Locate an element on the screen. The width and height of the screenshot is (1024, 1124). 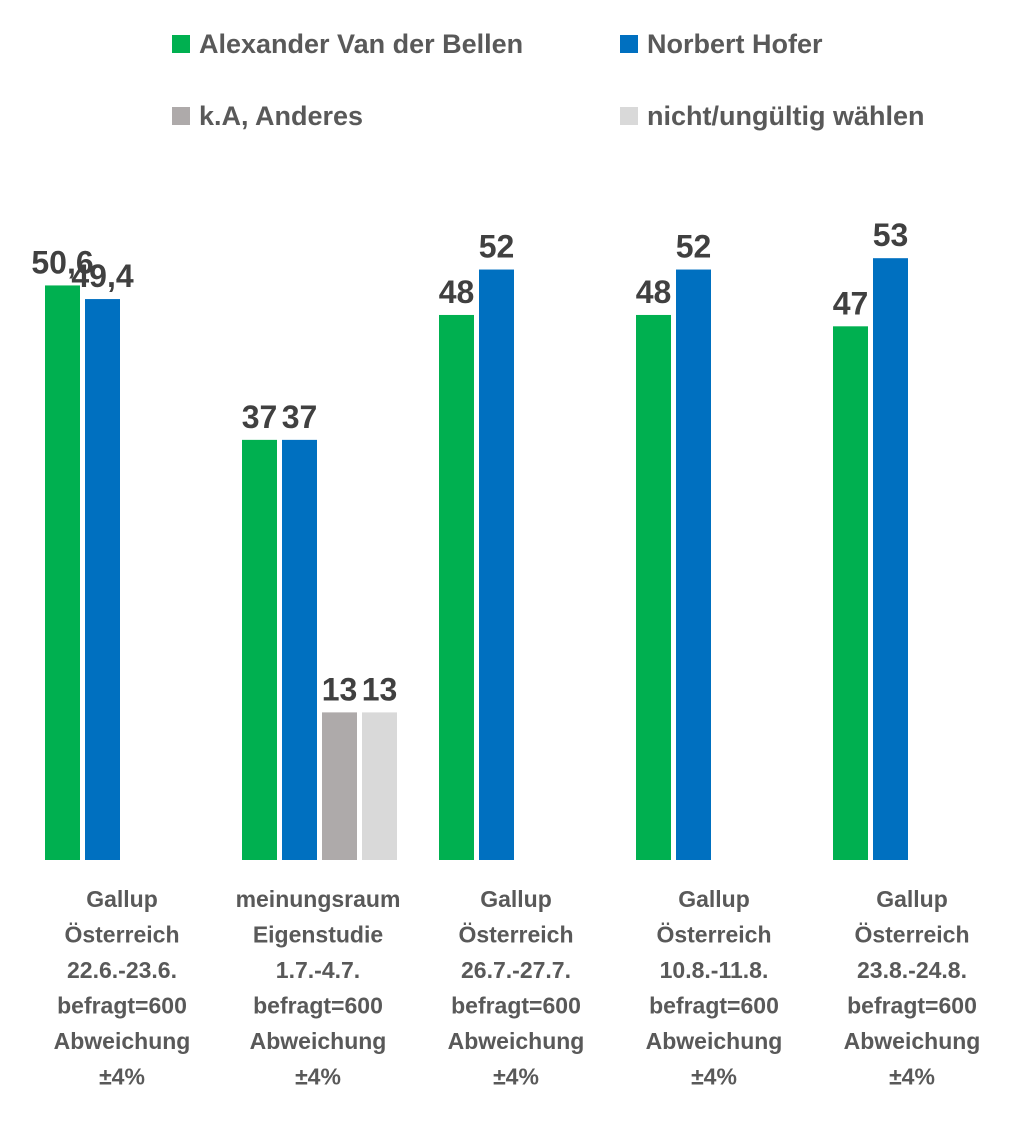
category-label-line: 26.7.-27.7. is located at coordinates (516, 970).